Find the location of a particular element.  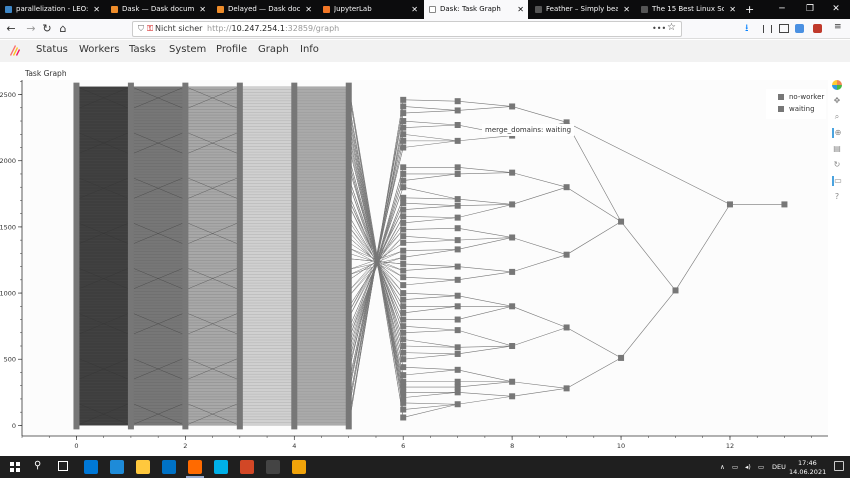

sidebar-icon is located at coordinates (784, 28).